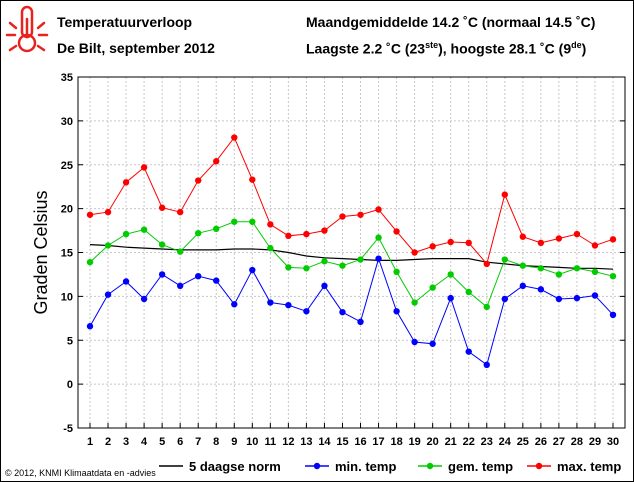 This screenshot has height=482, width=634. What do you see at coordinates (306, 442) in the screenshot?
I see `x-tick-label: 13` at bounding box center [306, 442].